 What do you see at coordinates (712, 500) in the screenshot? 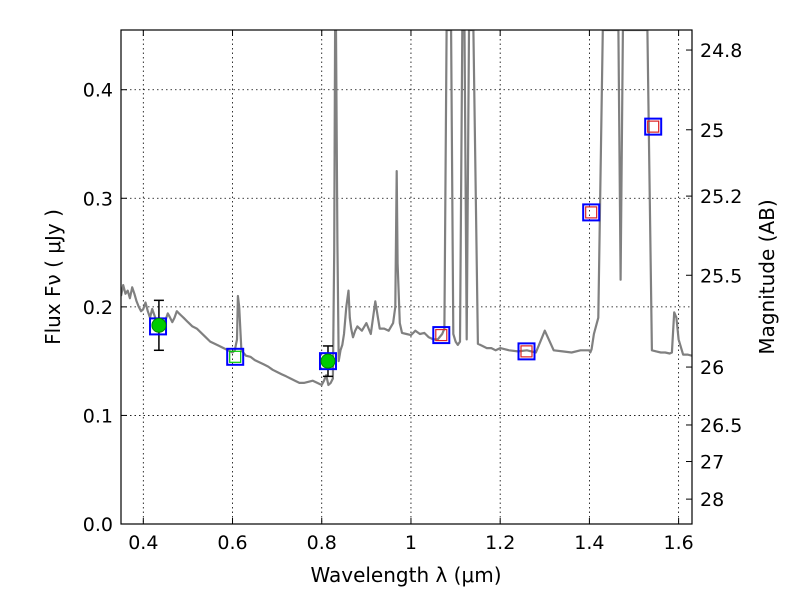
I see `mag-tick-label: 28` at bounding box center [712, 500].